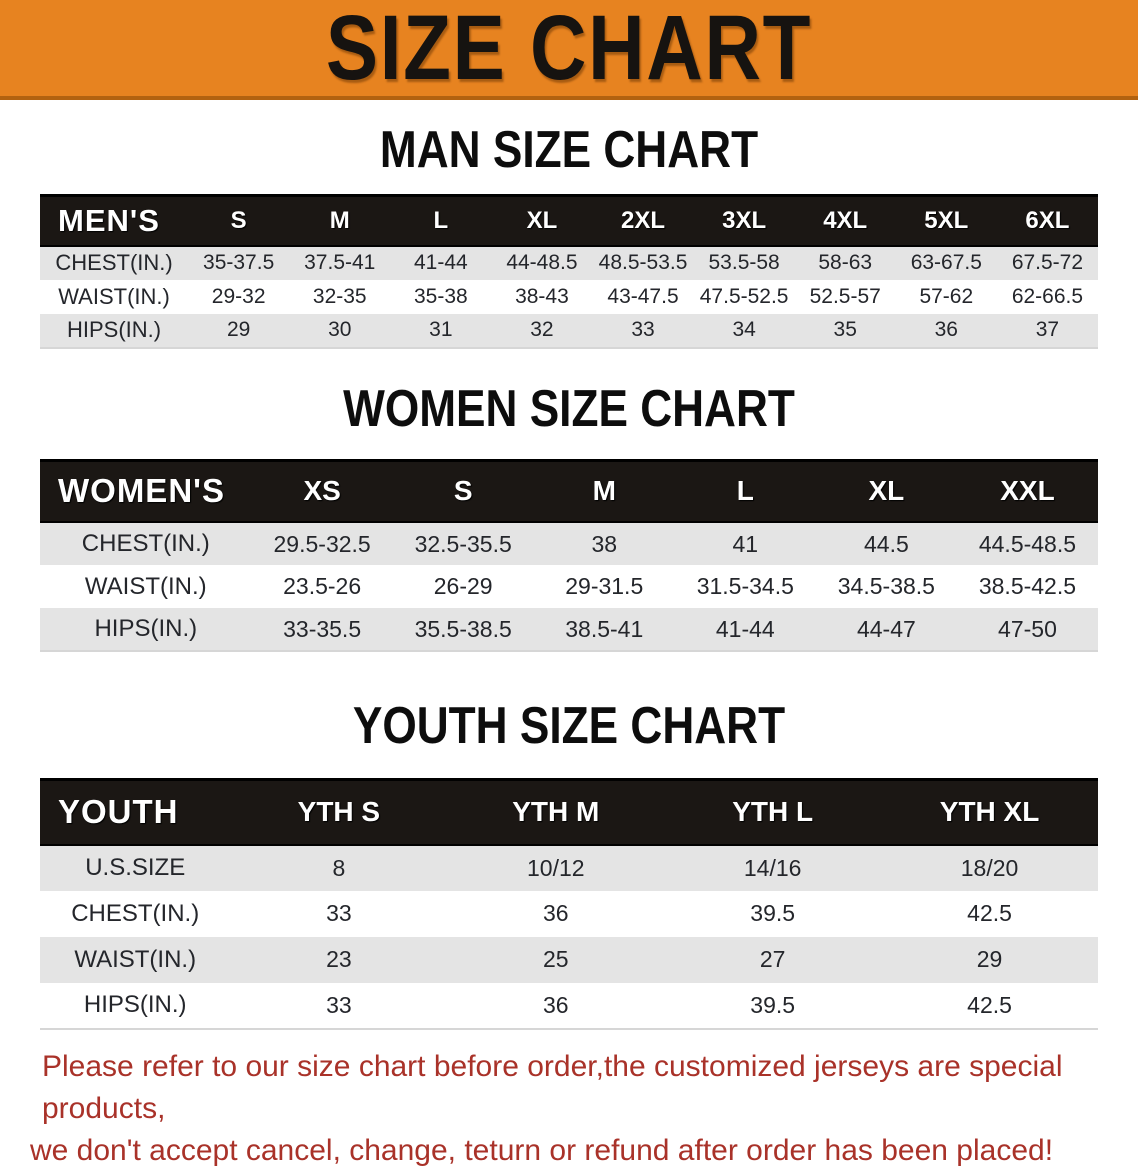 The height and width of the screenshot is (1172, 1138). Describe the element at coordinates (1027, 586) in the screenshot. I see `cell-value: 38.5-42.5` at that location.